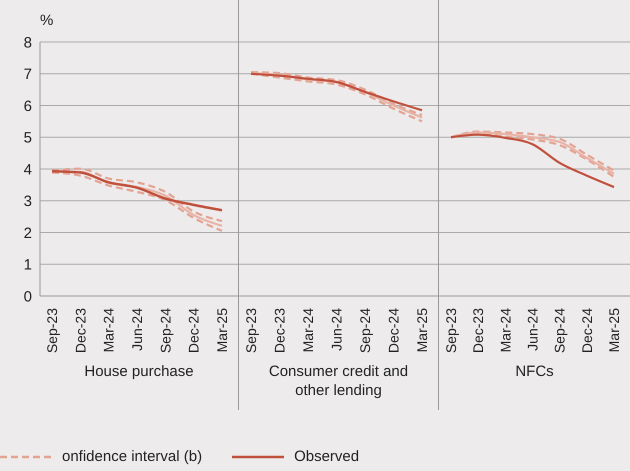  I want to click on y-tick-label: 2, so click(28, 233).